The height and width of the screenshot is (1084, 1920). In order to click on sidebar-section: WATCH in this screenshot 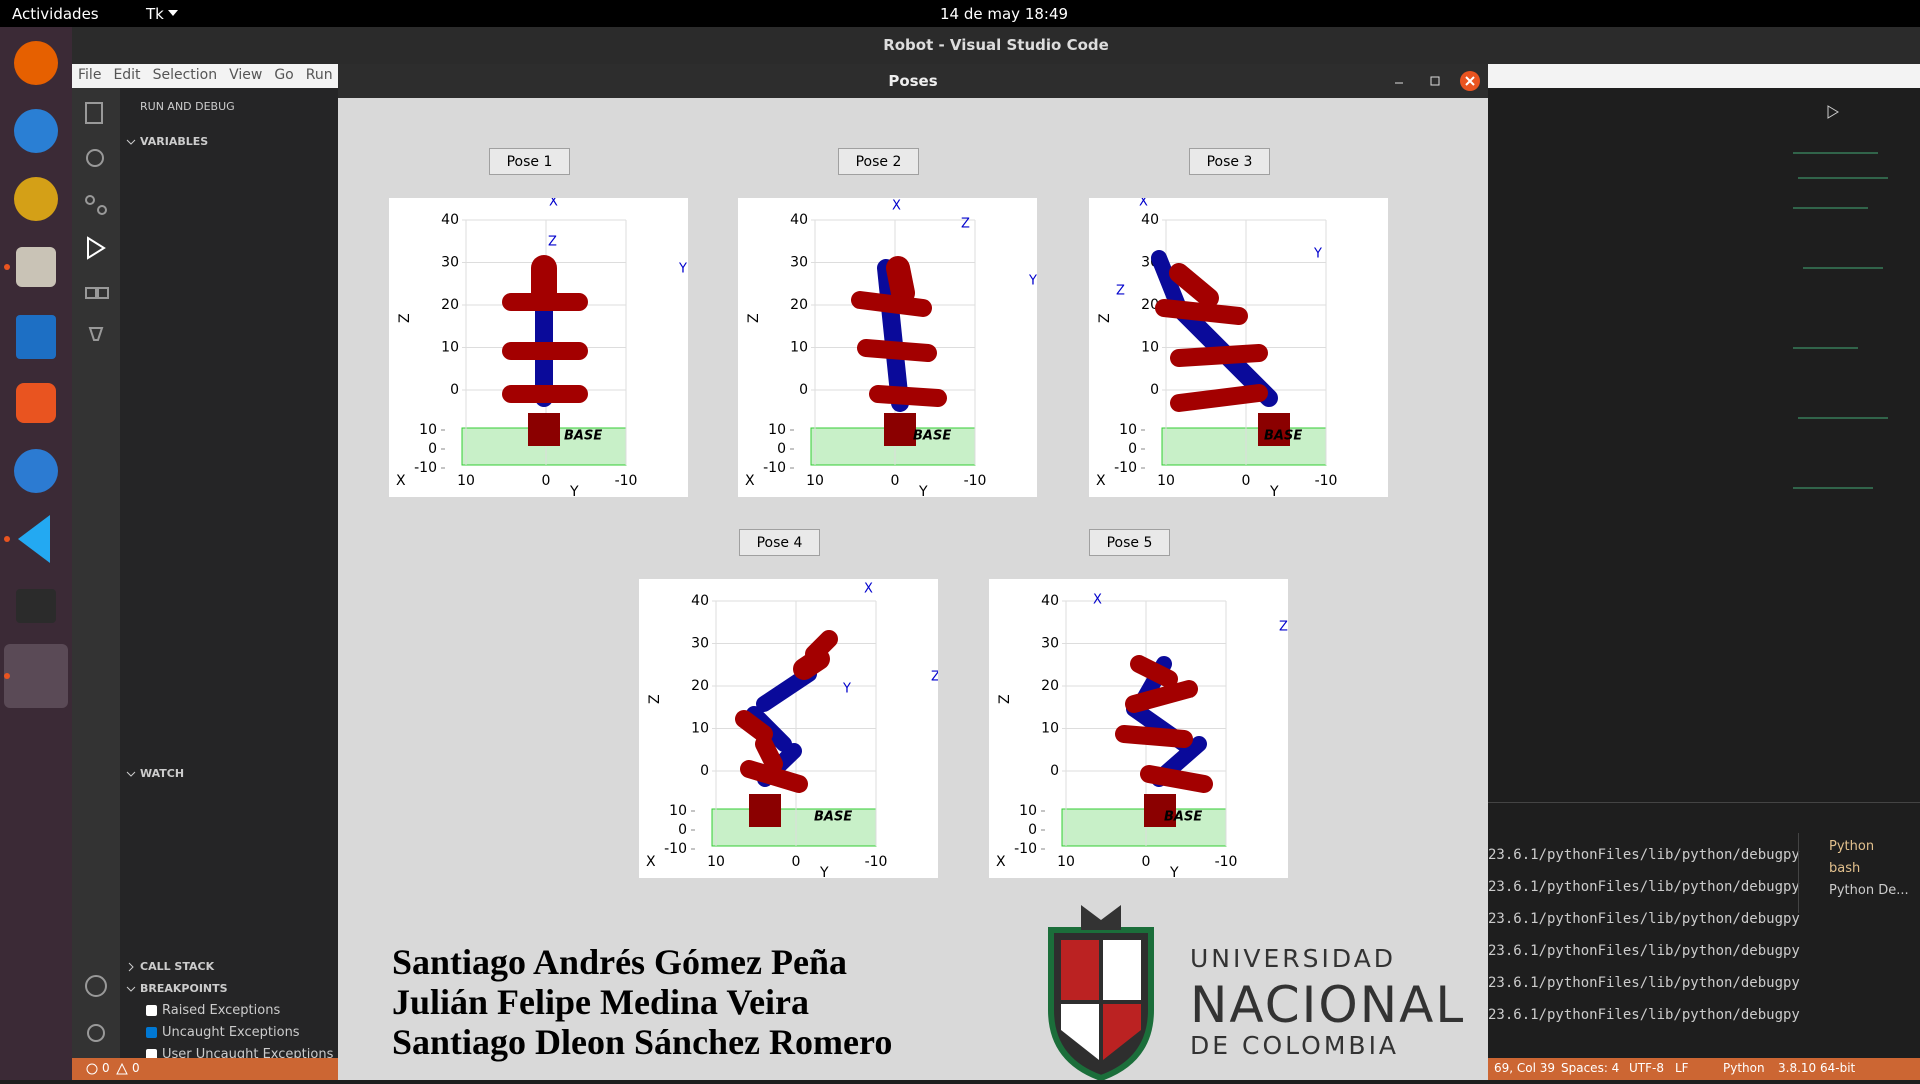, I will do `click(162, 773)`.